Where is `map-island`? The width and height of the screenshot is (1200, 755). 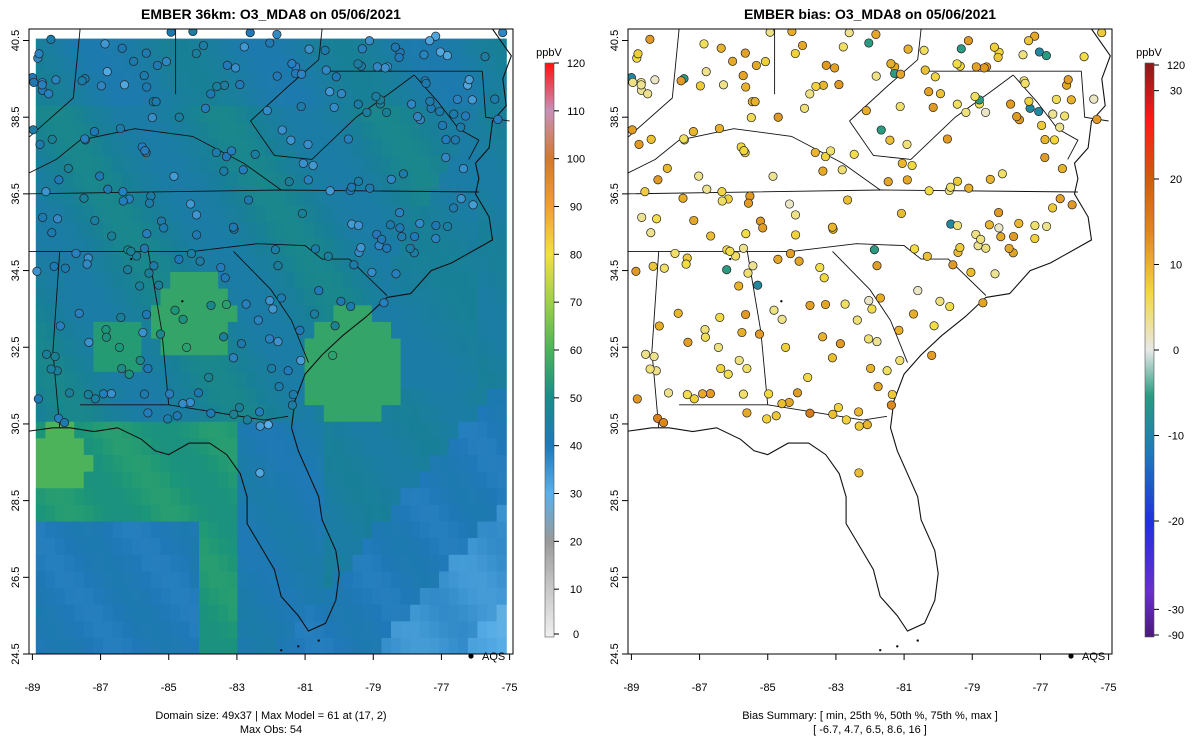
map-island is located at coordinates (298, 646).